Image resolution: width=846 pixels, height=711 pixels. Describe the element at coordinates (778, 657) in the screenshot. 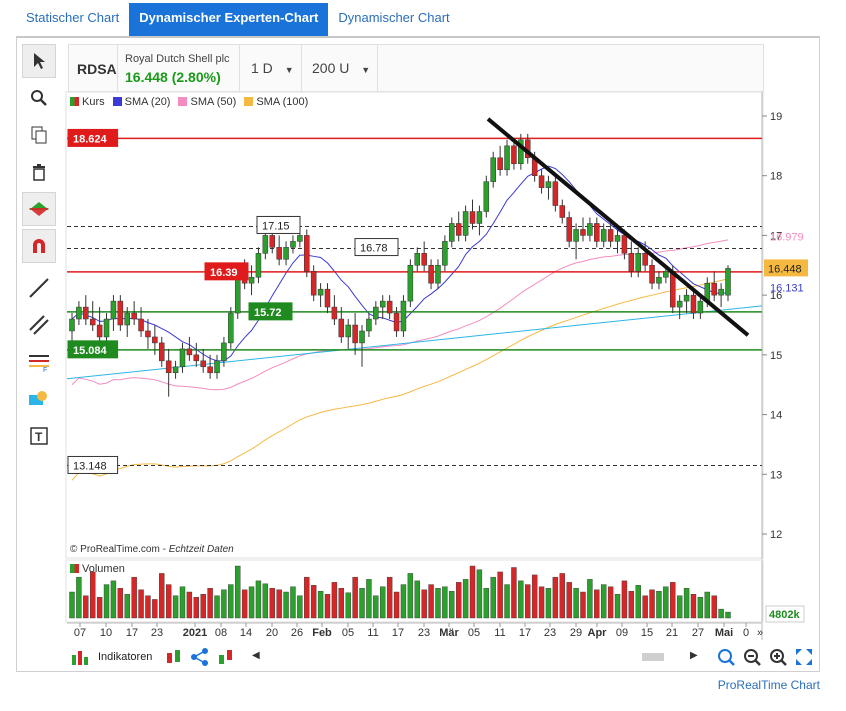

I see `zoom-in-icon` at that location.